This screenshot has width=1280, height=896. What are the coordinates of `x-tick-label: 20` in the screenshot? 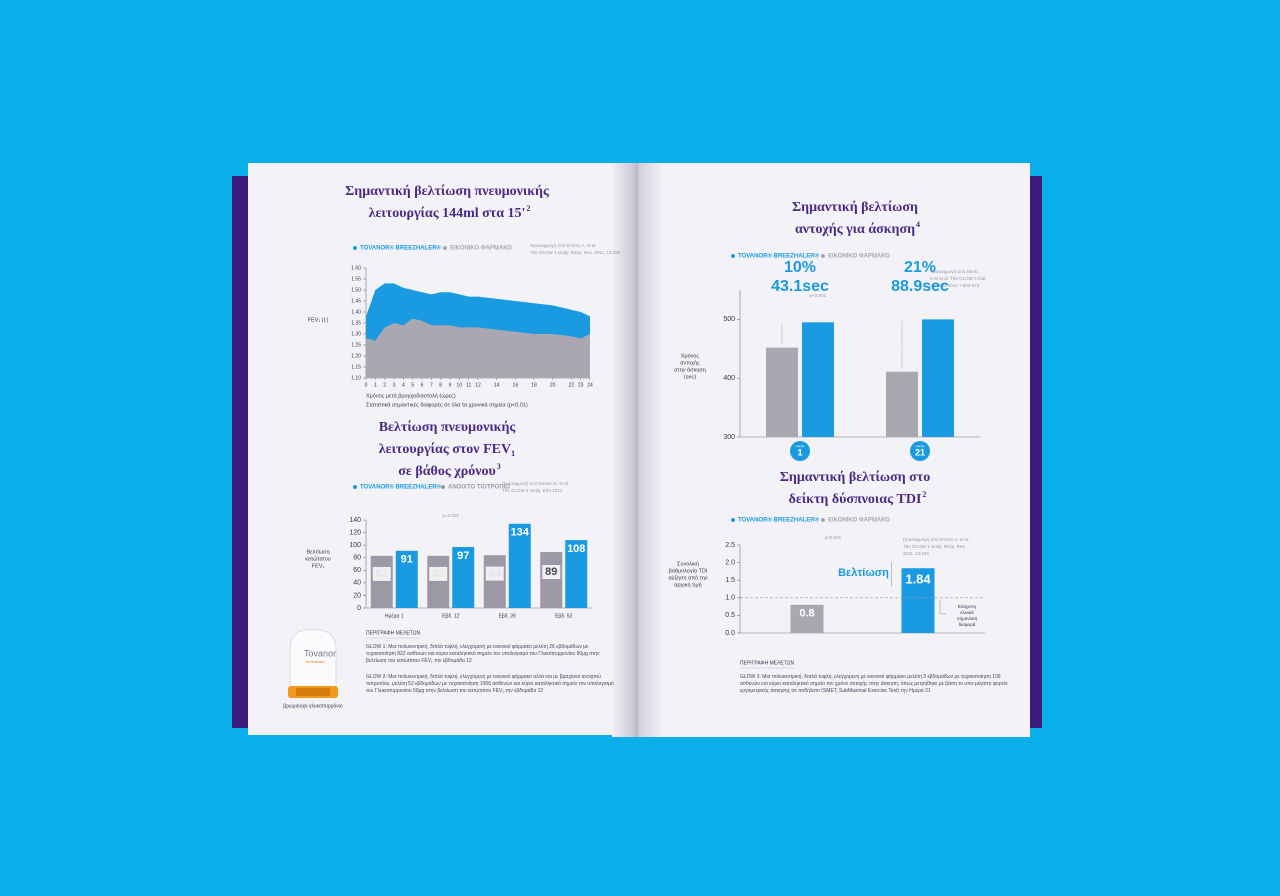 It's located at (553, 385).